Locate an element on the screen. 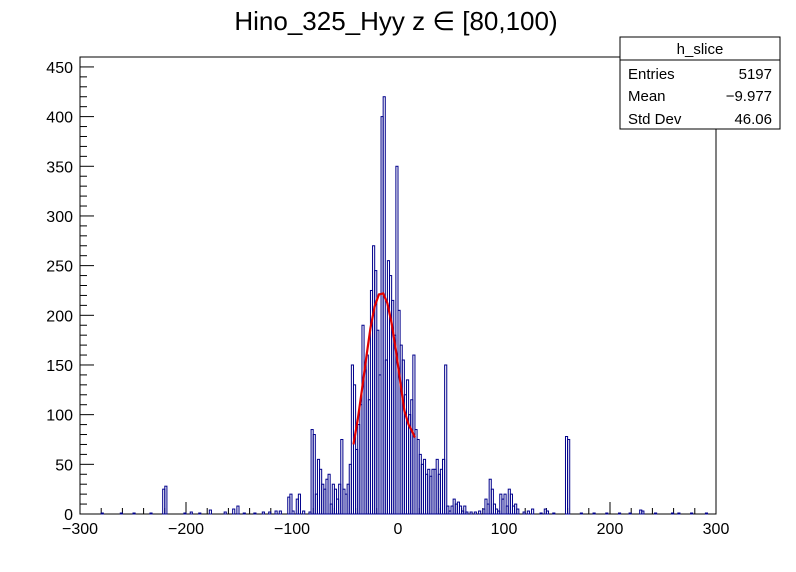  chart-title: Hino_325_Hyy z ∈ [80,100) is located at coordinates (395, 21).